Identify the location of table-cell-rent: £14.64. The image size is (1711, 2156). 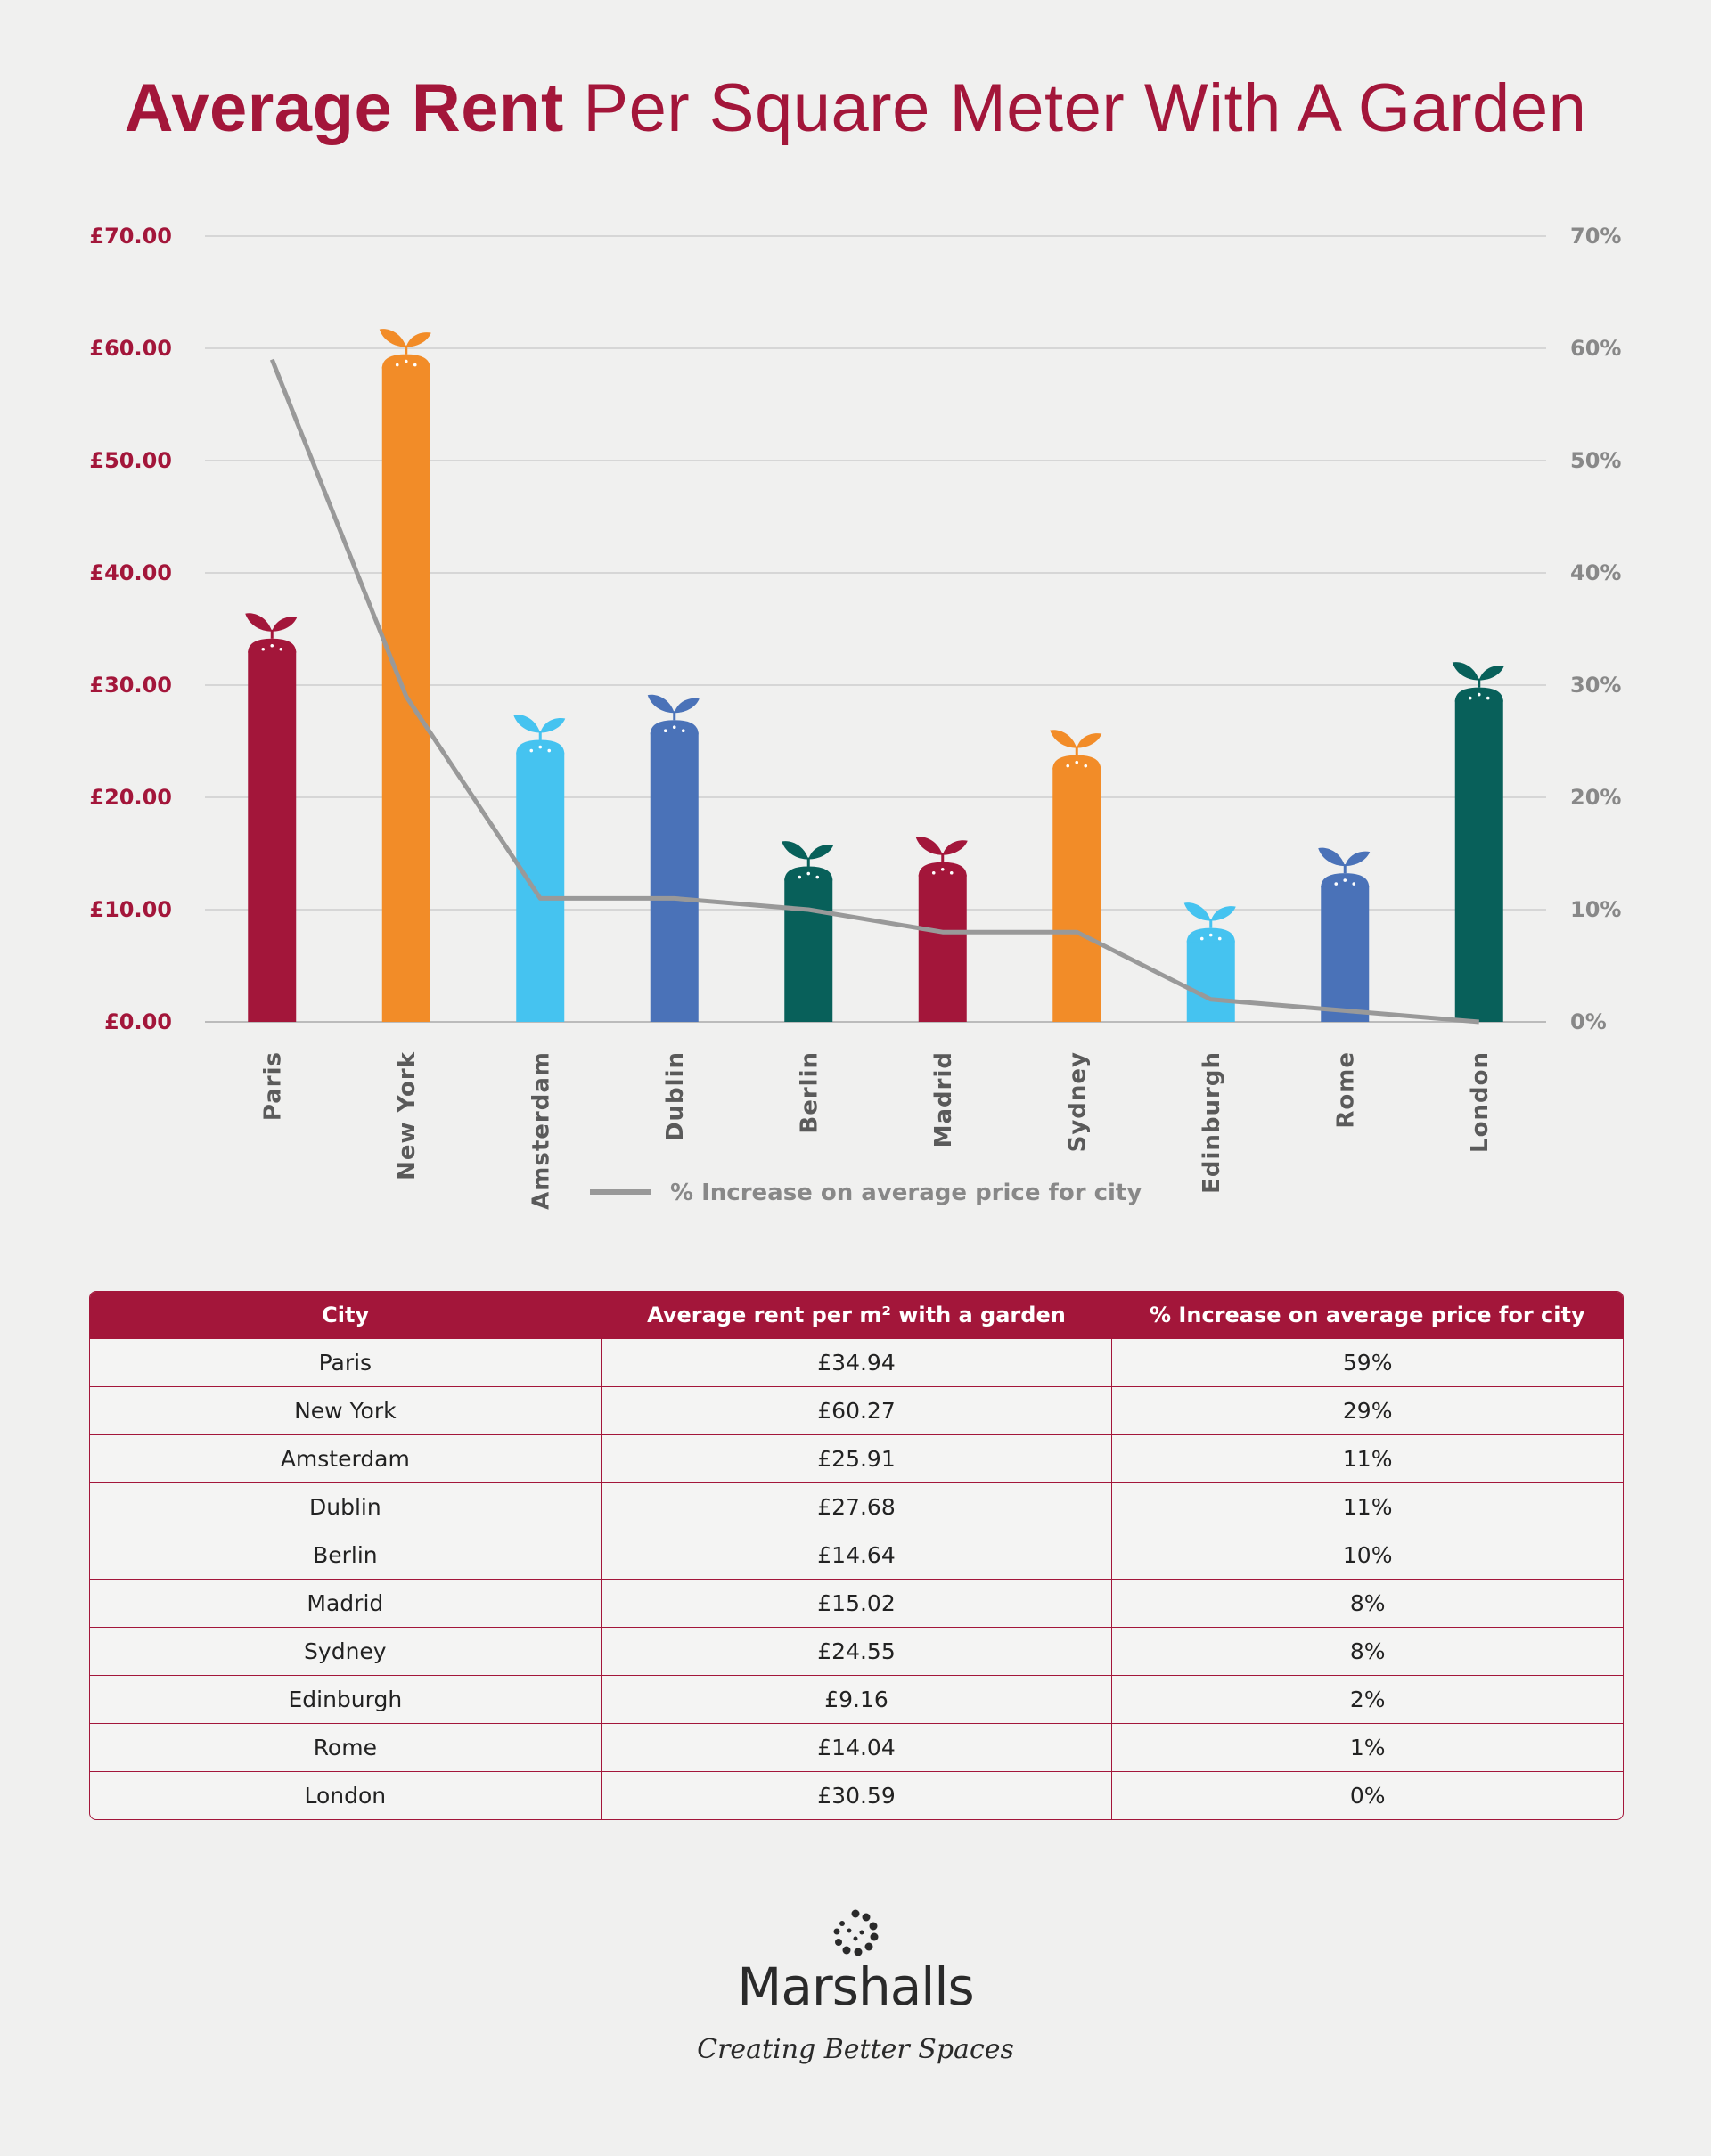
(856, 1555).